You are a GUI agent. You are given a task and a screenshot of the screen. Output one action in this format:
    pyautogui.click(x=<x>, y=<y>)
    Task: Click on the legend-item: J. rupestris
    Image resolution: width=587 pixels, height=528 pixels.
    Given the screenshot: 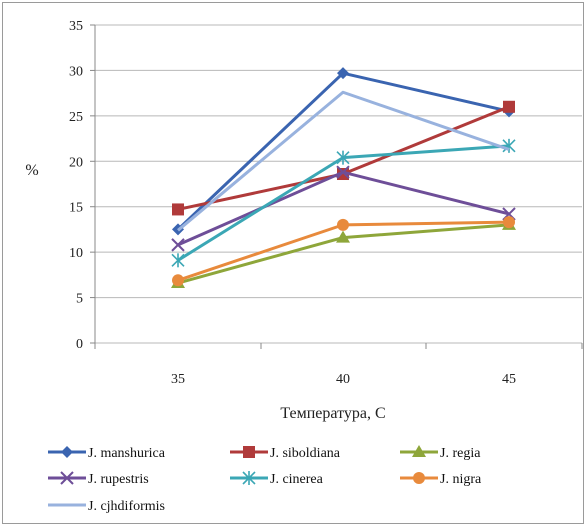 What is the action you would take?
    pyautogui.click(x=98, y=479)
    